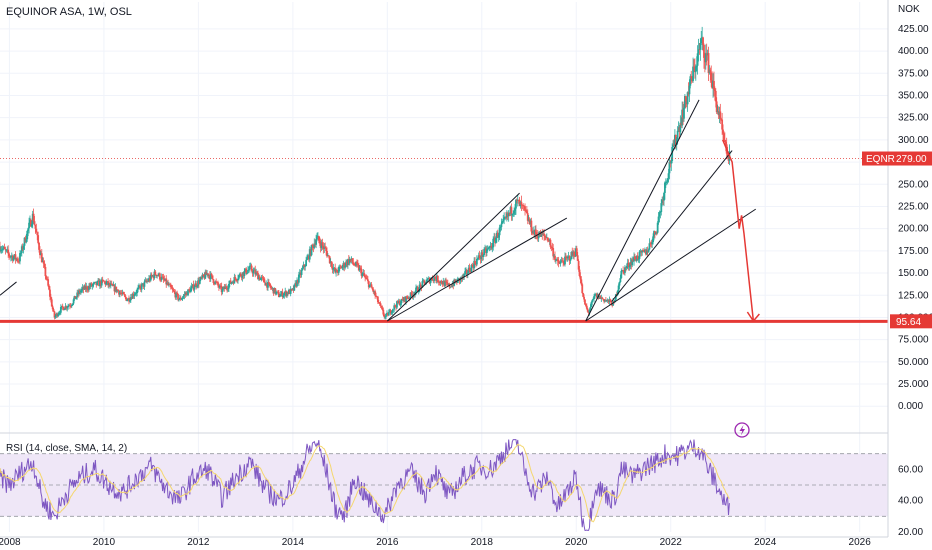 The image size is (932, 550). Describe the element at coordinates (913, 206) in the screenshot. I see `y-tick-label: 225.00` at that location.